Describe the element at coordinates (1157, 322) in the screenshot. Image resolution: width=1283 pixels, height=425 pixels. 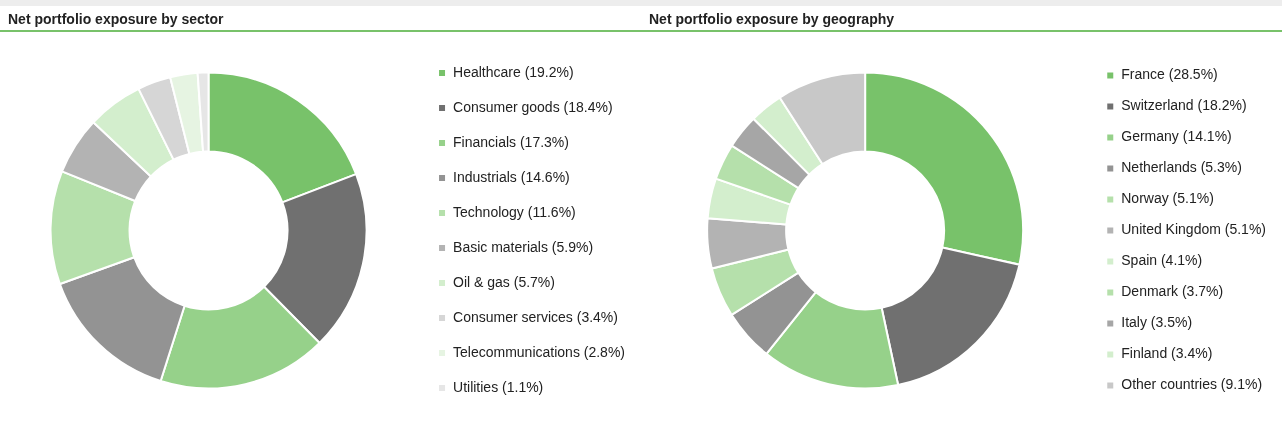
I see `legend-label: Italy (3.5%)` at that location.